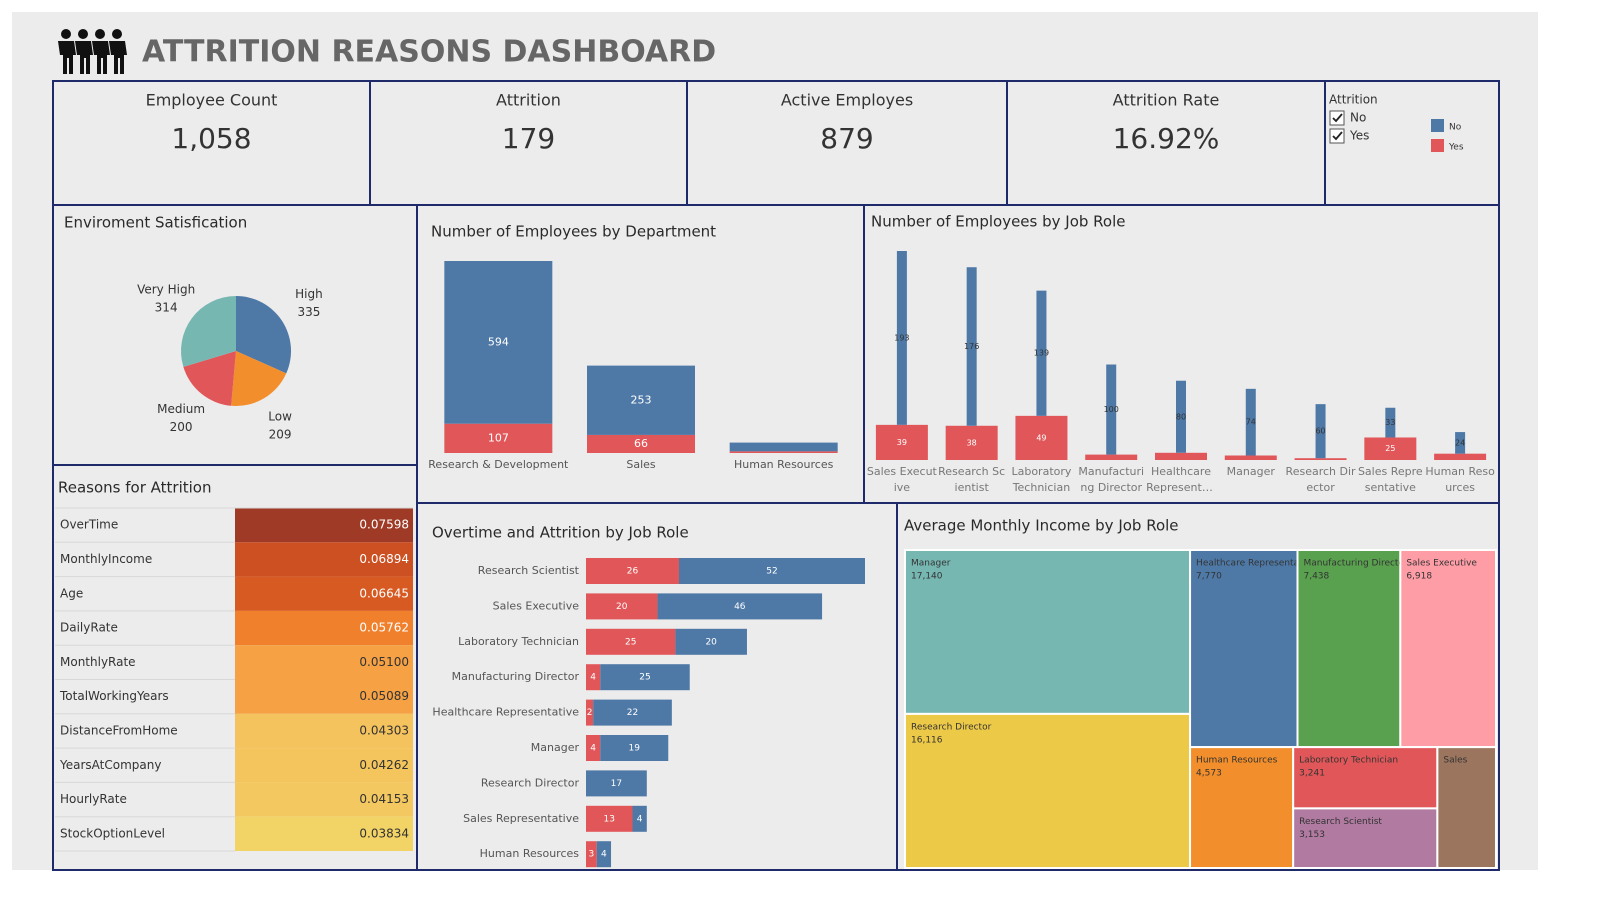  What do you see at coordinates (1358, 118) in the screenshot?
I see `filter-label: No` at bounding box center [1358, 118].